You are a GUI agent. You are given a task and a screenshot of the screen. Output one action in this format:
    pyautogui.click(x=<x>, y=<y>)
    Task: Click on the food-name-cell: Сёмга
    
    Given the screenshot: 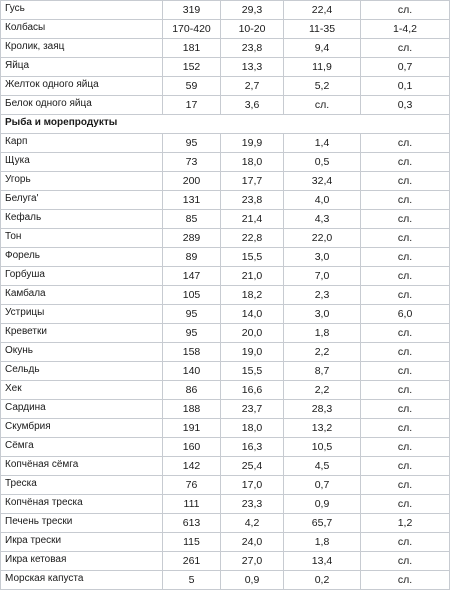 What is the action you would take?
    pyautogui.click(x=81, y=447)
    